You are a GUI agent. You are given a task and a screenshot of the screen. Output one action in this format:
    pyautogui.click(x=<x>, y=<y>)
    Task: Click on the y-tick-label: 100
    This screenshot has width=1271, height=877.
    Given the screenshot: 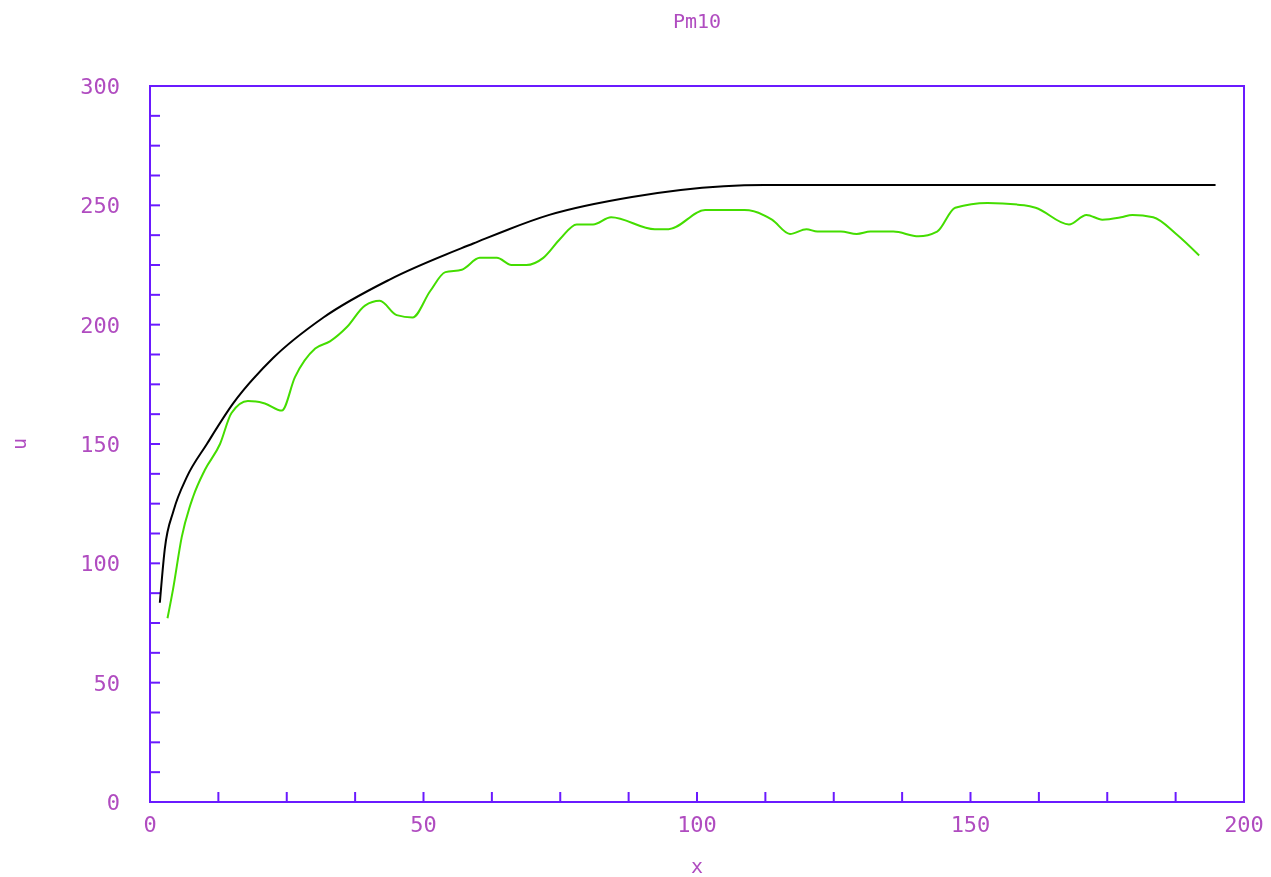 What is the action you would take?
    pyautogui.click(x=100, y=564)
    